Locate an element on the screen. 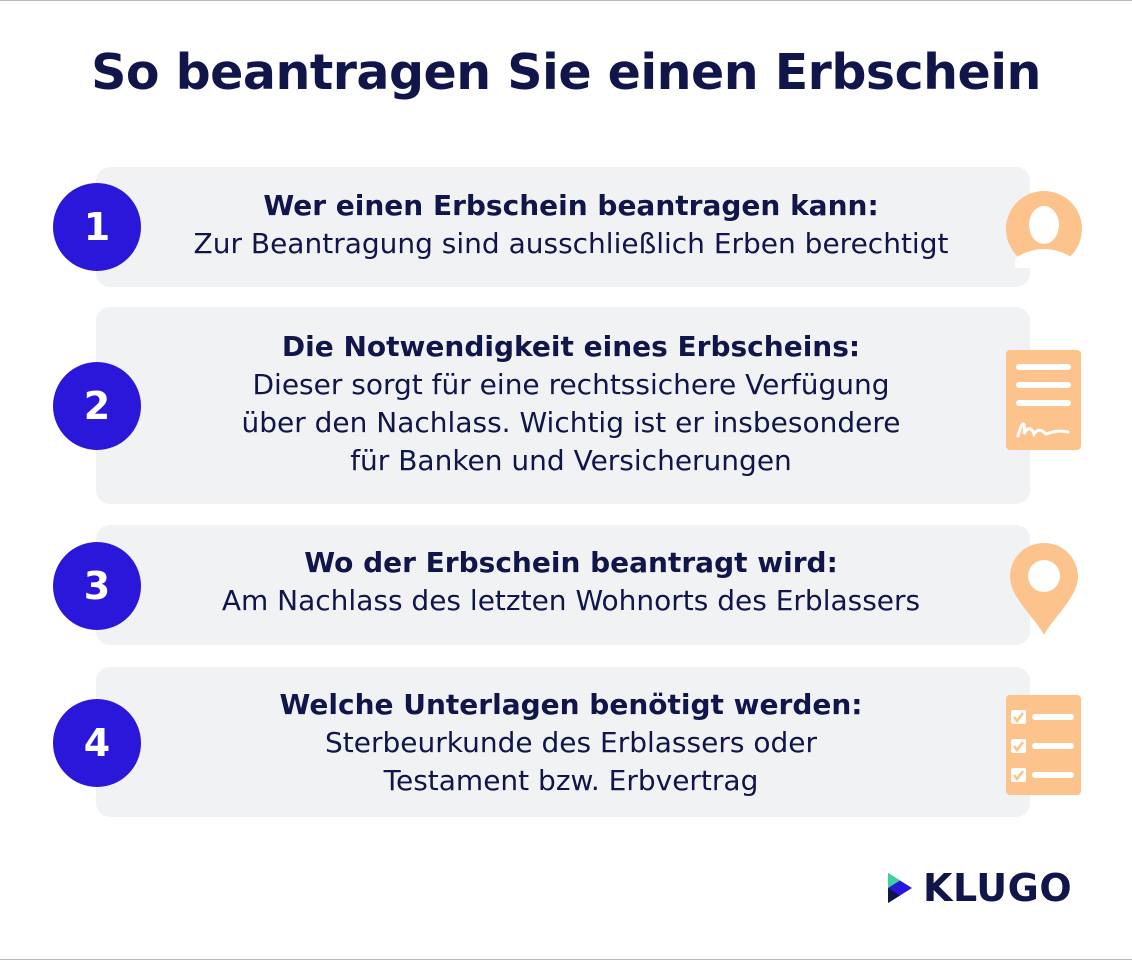  location-pin-icon is located at coordinates (1044, 589).